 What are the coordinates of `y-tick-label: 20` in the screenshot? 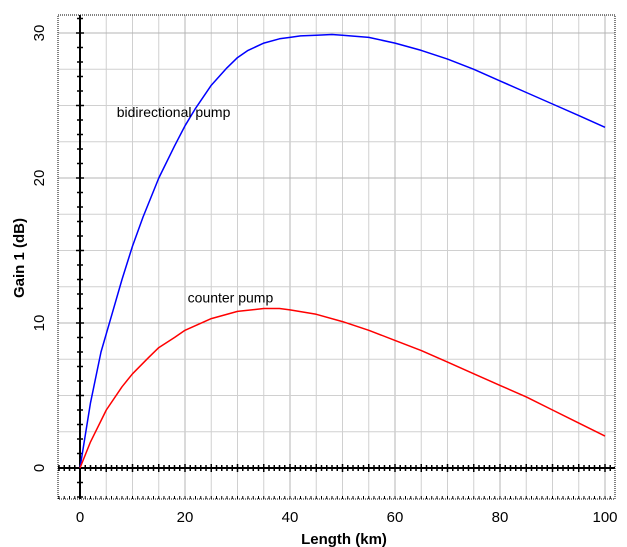 It's located at (39, 178).